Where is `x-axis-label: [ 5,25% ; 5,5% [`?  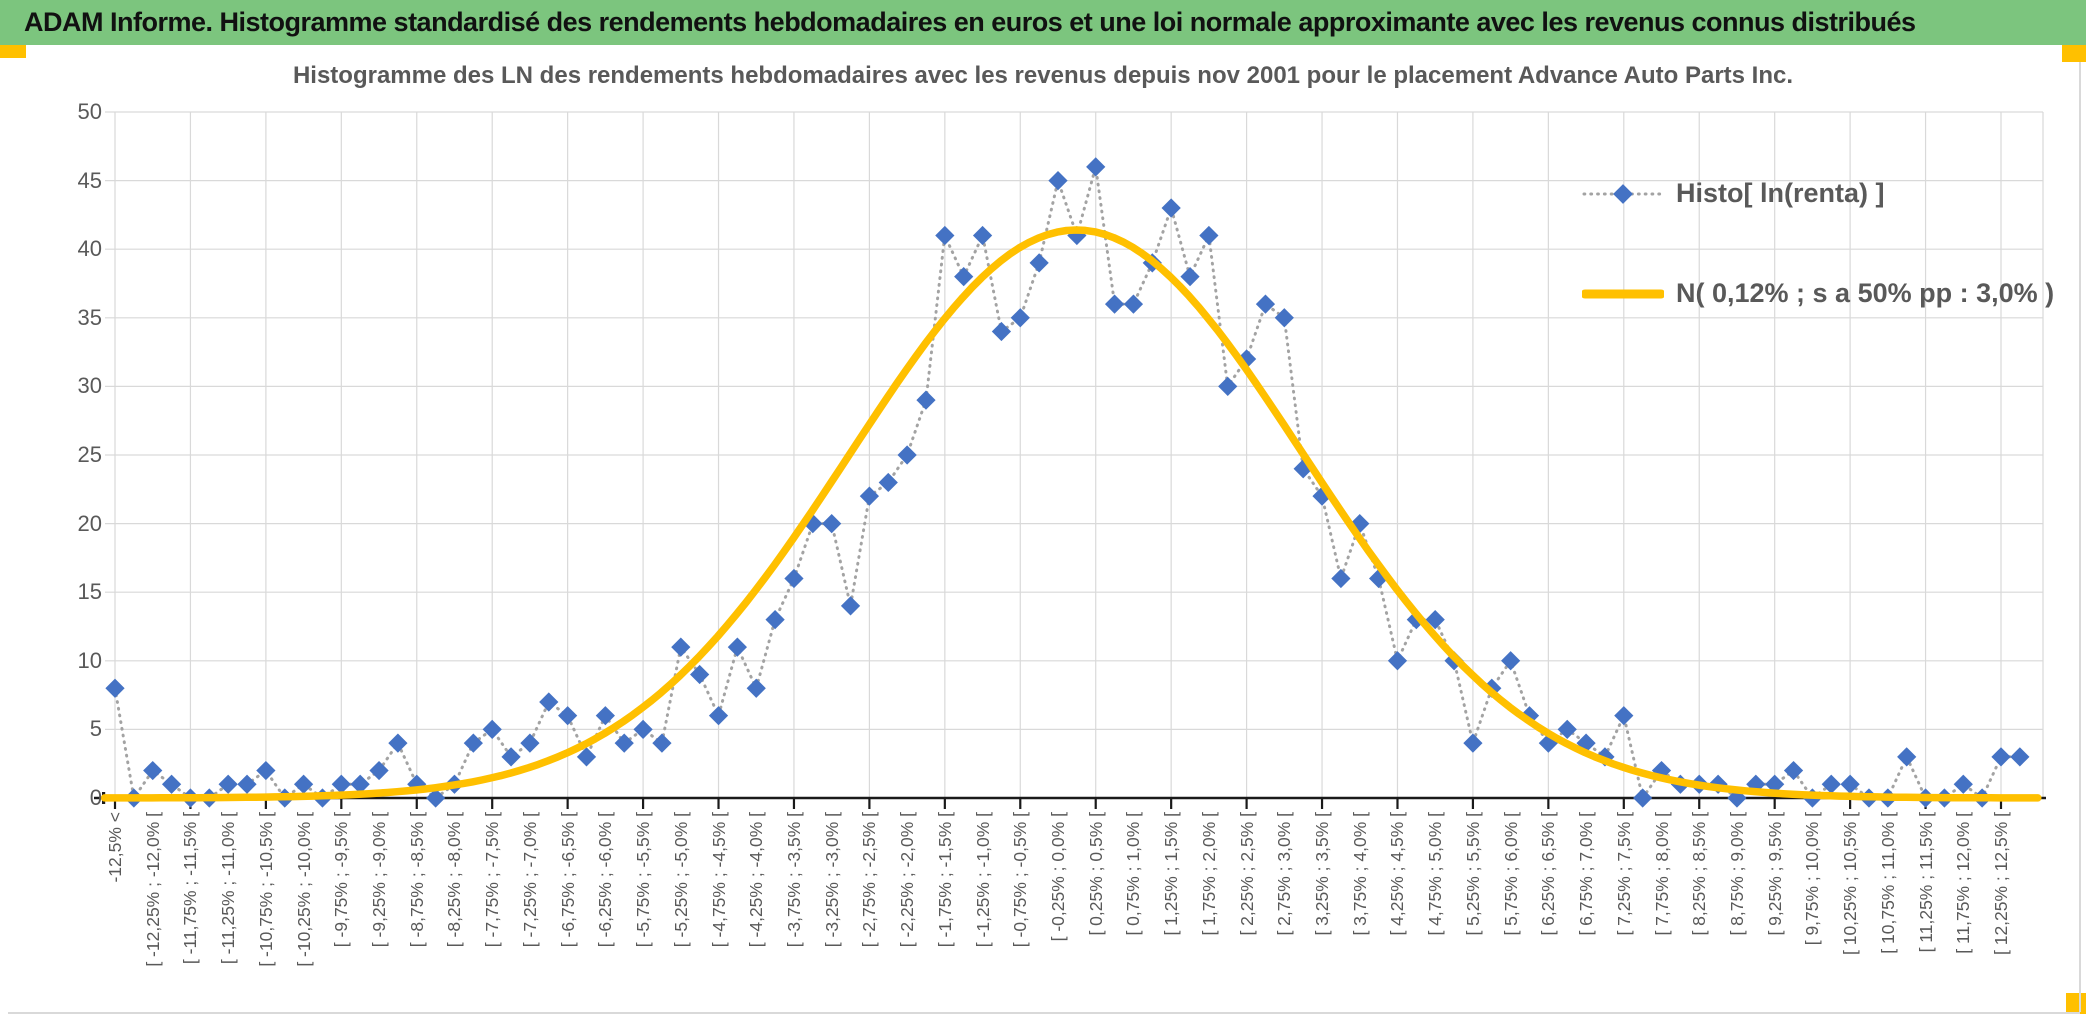
x-axis-label: [ 5,25% ; 5,5% [ is located at coordinates (1472, 874).